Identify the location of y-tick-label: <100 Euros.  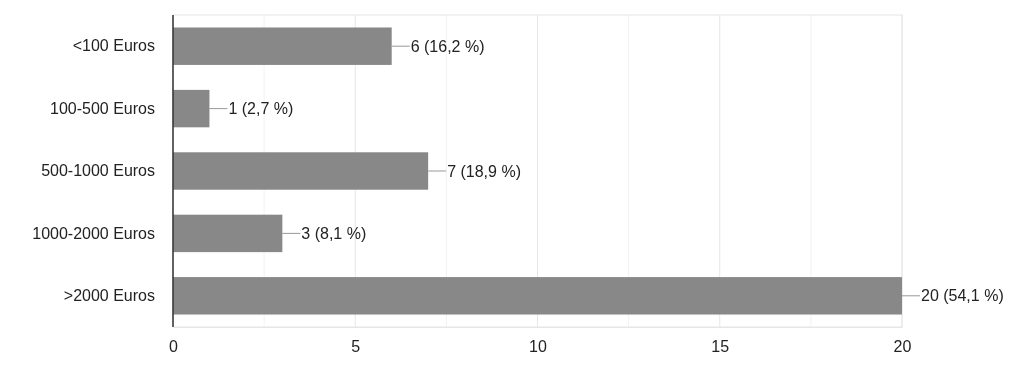
(113, 46).